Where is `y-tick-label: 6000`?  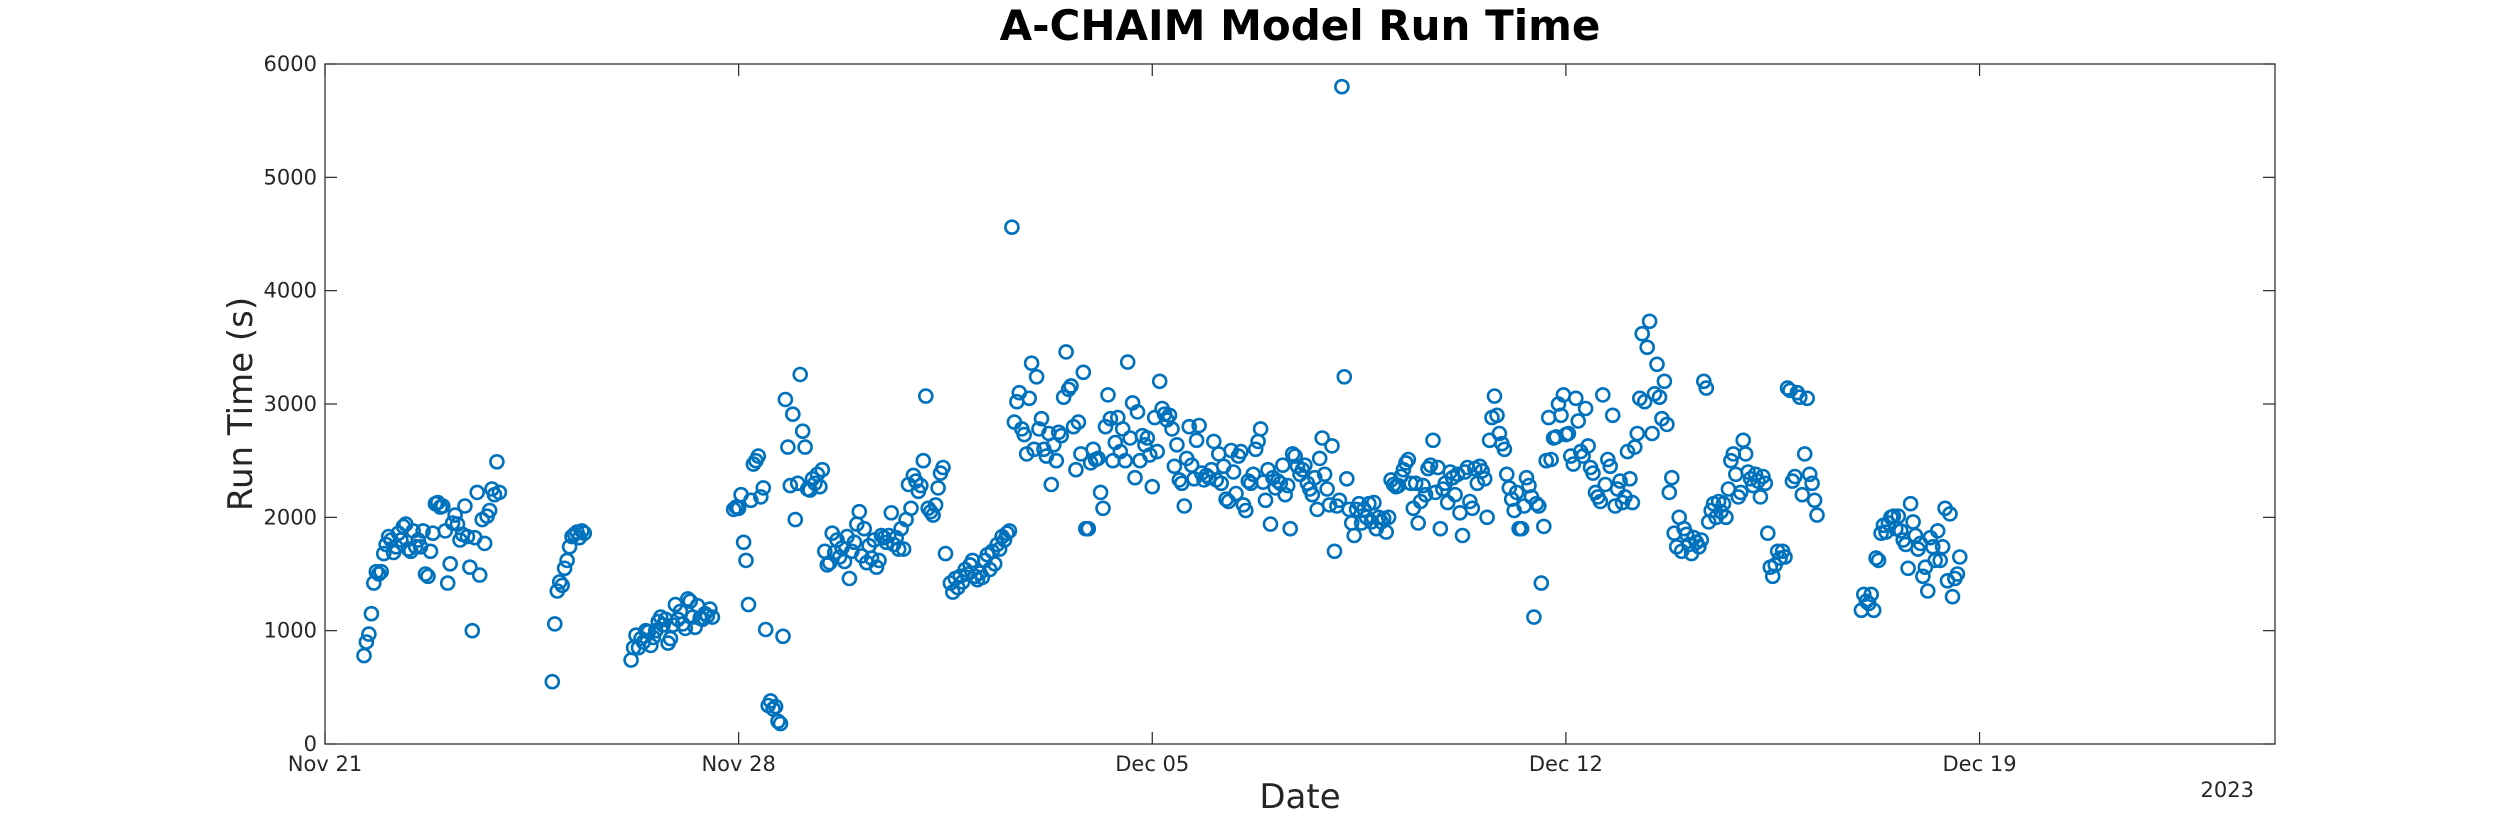
y-tick-label: 6000 is located at coordinates (290, 64).